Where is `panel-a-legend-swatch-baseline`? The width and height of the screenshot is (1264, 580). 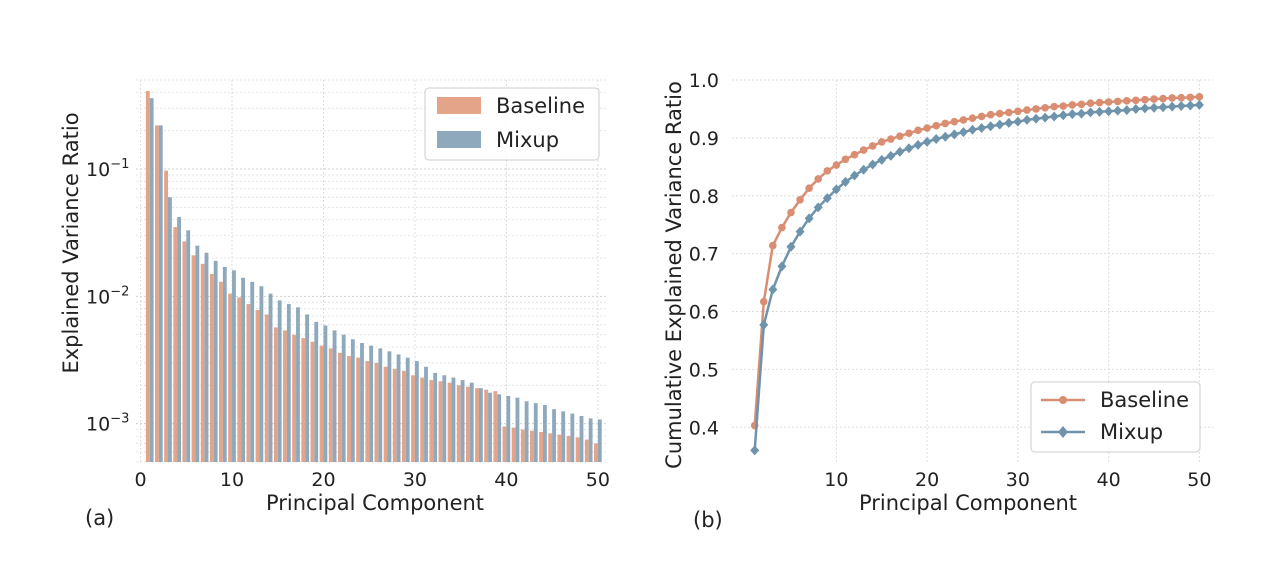
panel-a-legend-swatch-baseline is located at coordinates (459, 105).